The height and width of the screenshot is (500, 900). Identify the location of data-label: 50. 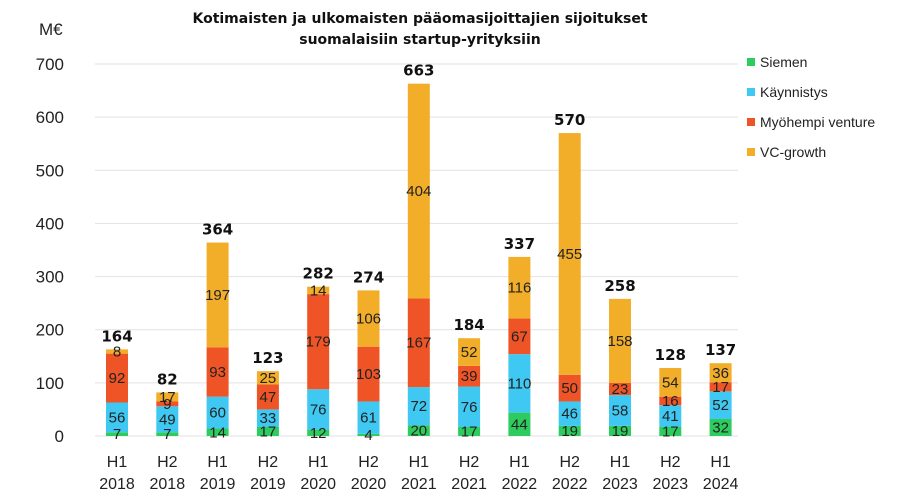
(569, 388).